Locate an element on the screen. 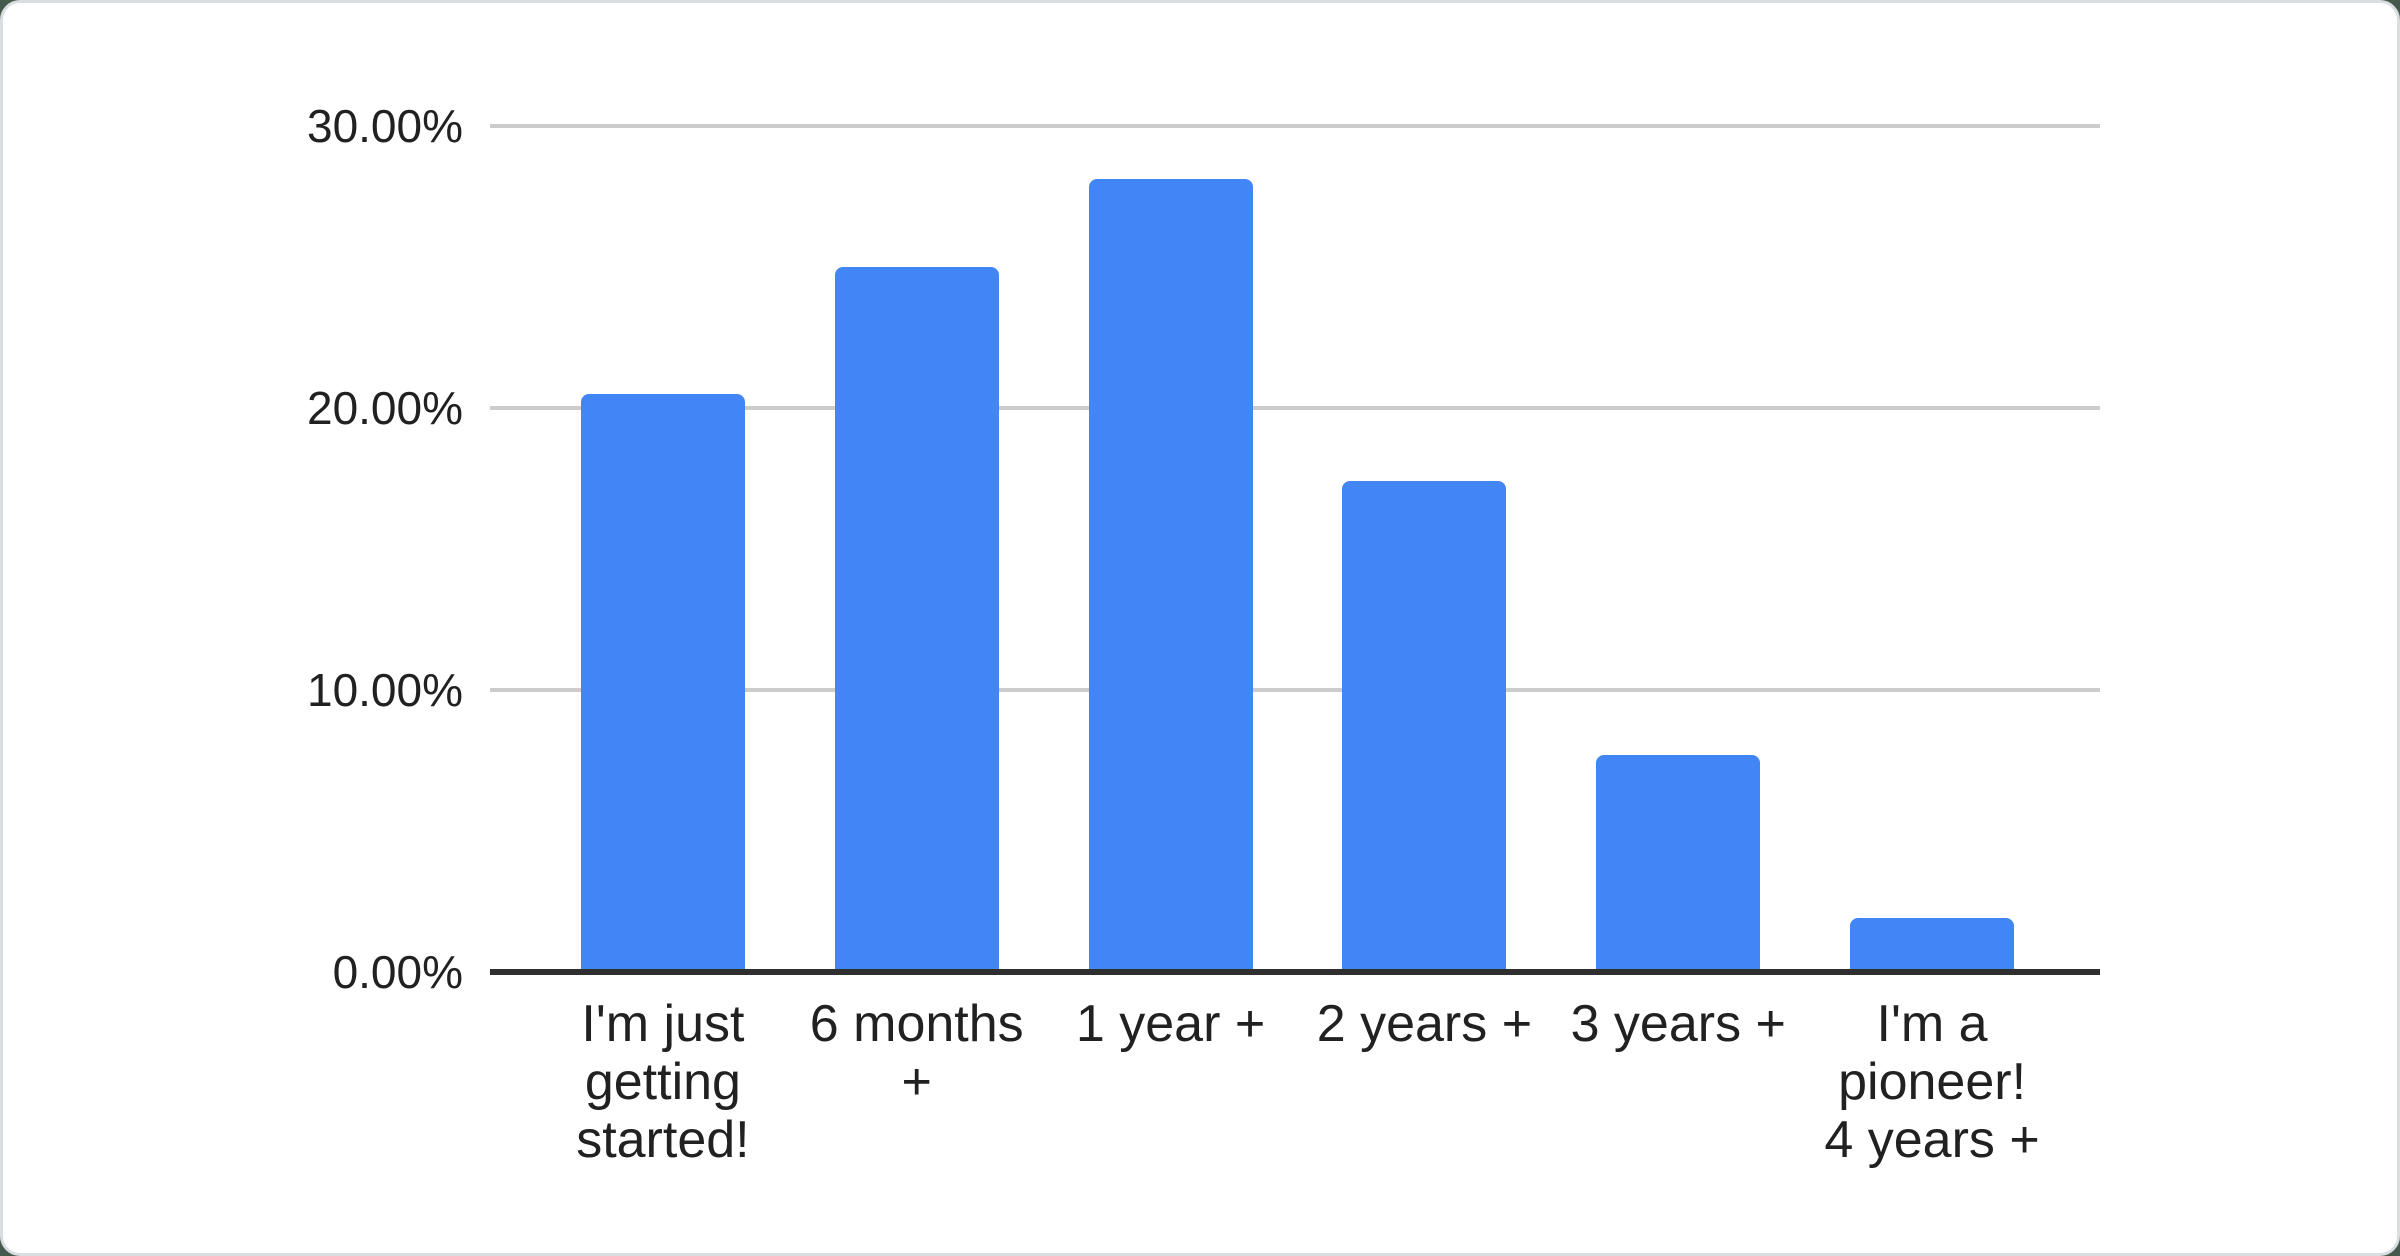 The height and width of the screenshot is (1256, 2400). x-axis-tick-label: I'm a pioneer! 4 years + is located at coordinates (1932, 1082).